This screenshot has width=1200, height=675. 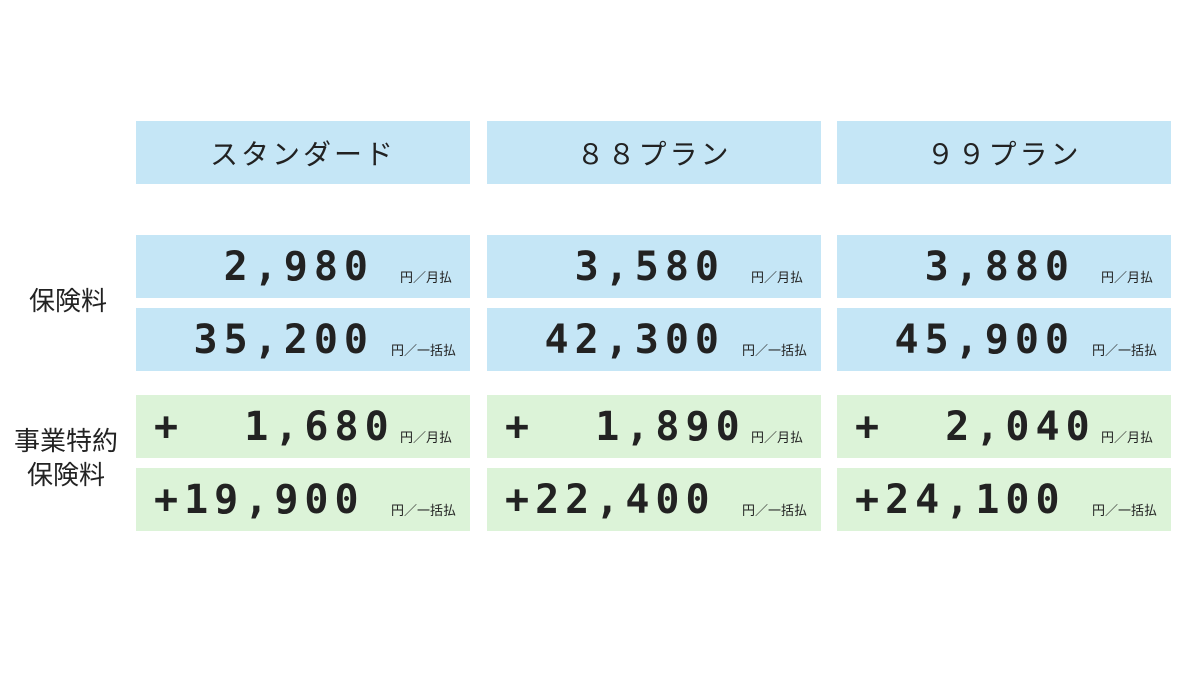 I want to click on premium-monthly-cell: 2,980 円／月払, so click(x=303, y=266).